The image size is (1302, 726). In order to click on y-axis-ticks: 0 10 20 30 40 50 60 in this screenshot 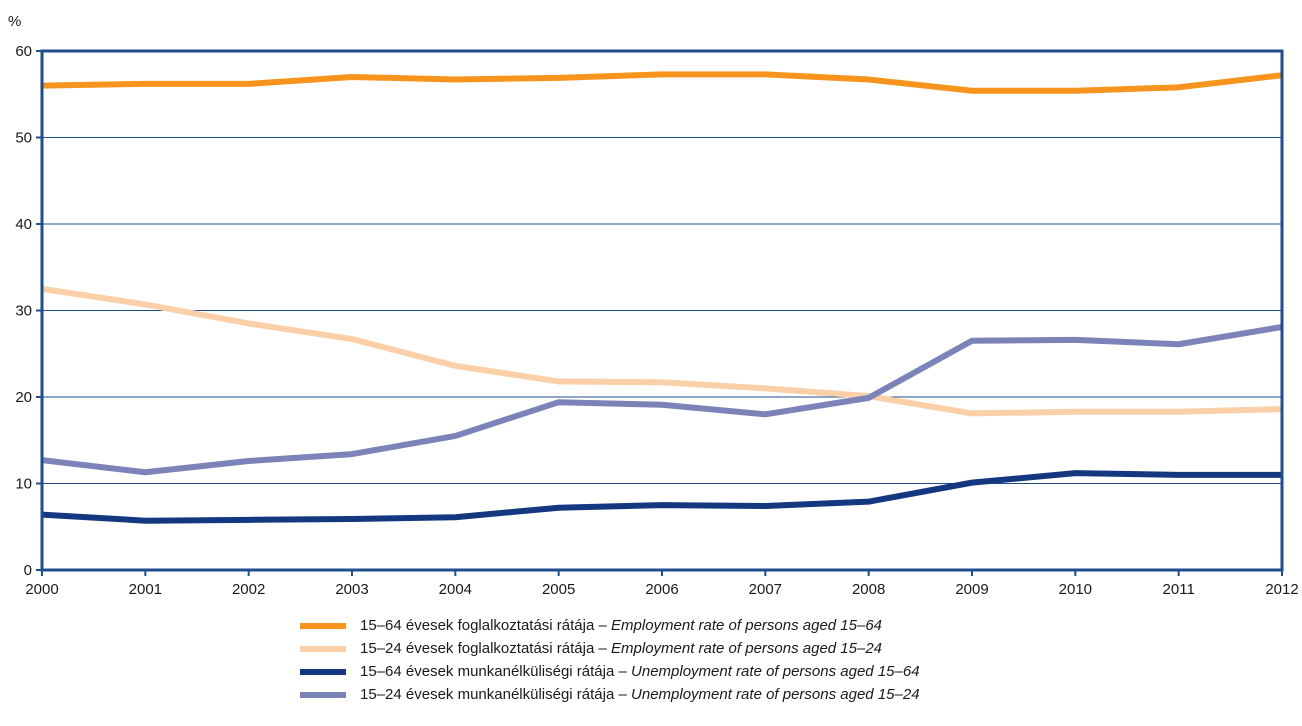, I will do `click(28, 311)`.